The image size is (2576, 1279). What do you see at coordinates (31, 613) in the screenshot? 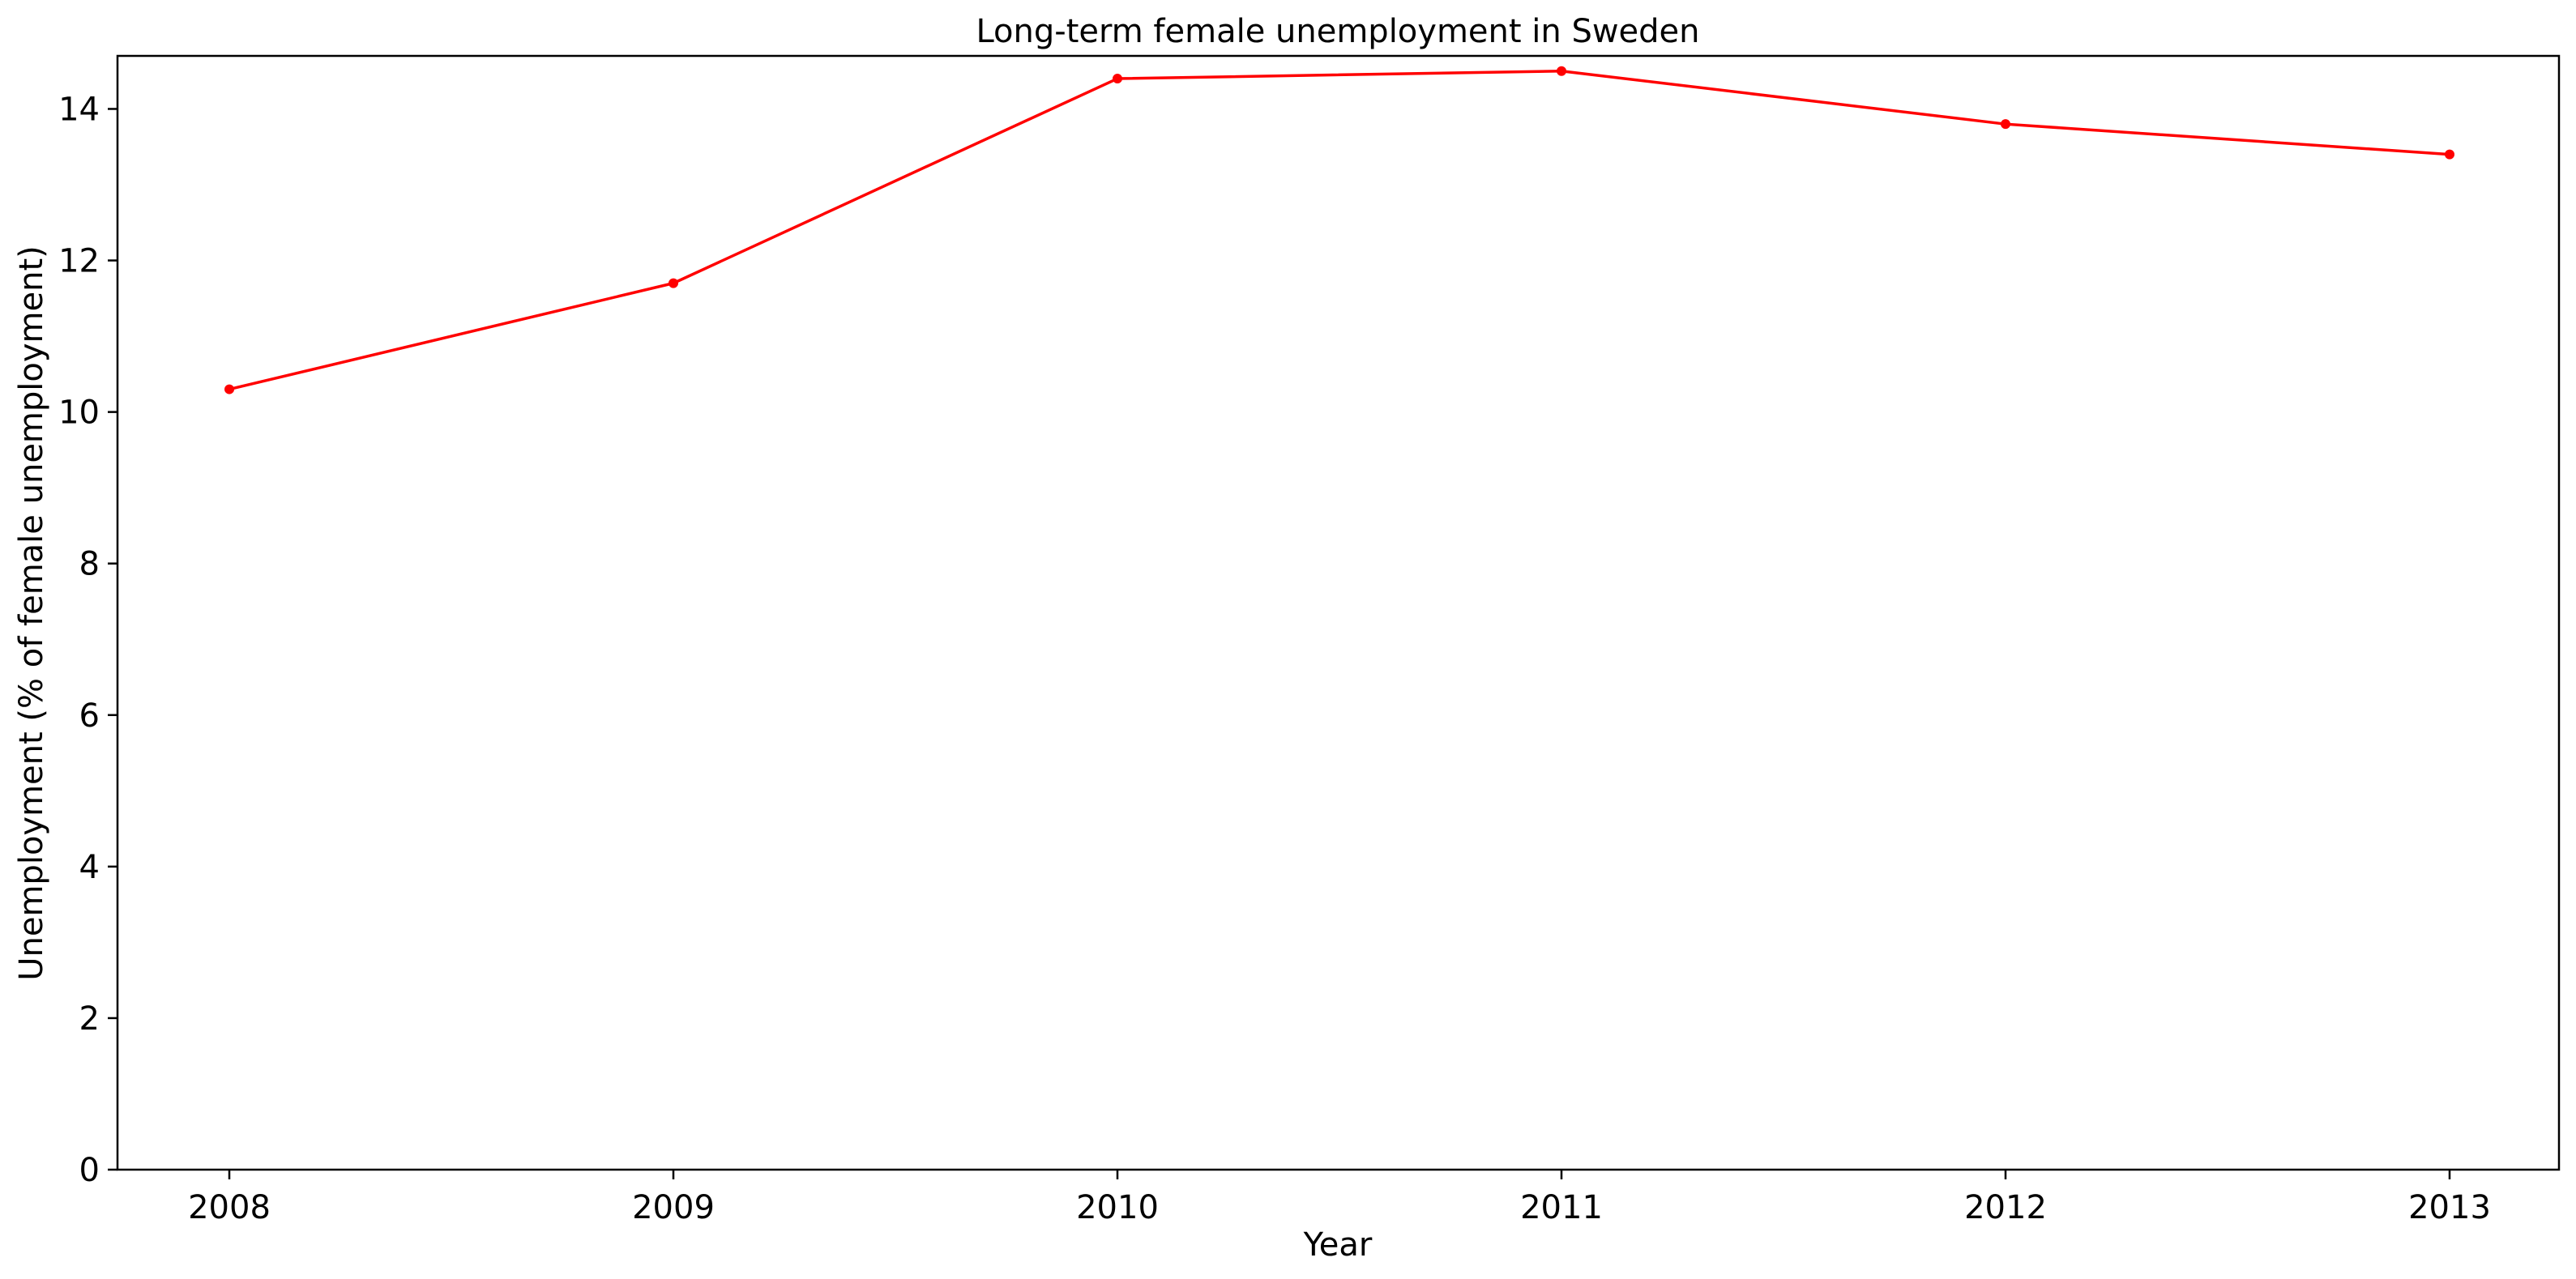
I see `y-axis-label: Unemployment (% of female unemployment)` at bounding box center [31, 613].